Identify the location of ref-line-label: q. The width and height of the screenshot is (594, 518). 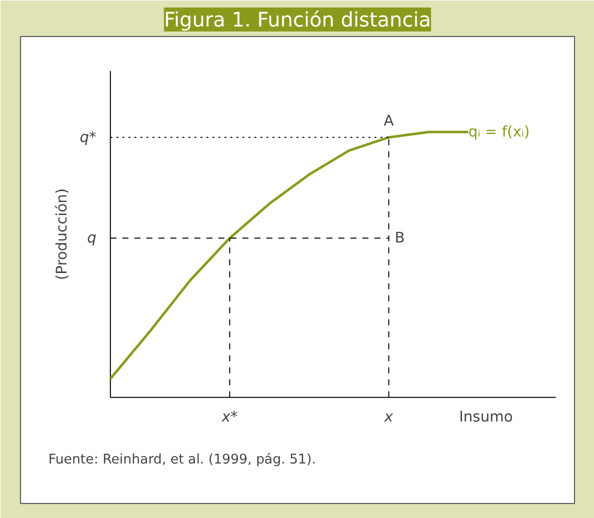
(91, 238).